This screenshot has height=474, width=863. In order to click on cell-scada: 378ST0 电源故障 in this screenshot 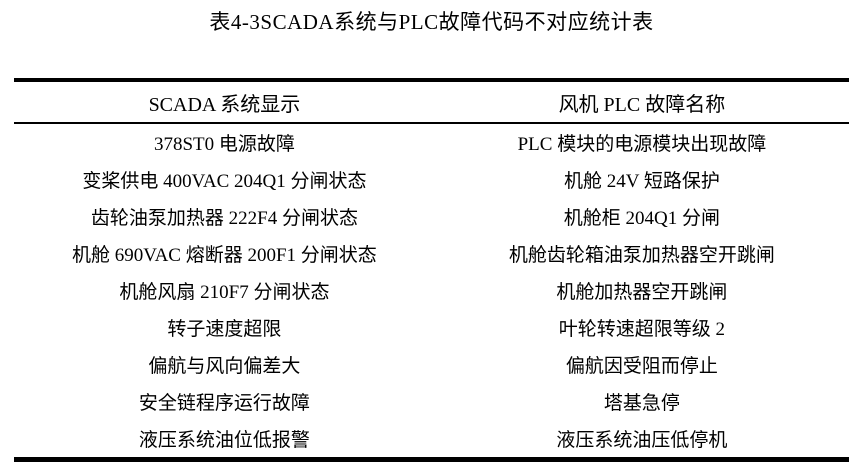, I will do `click(224, 144)`.